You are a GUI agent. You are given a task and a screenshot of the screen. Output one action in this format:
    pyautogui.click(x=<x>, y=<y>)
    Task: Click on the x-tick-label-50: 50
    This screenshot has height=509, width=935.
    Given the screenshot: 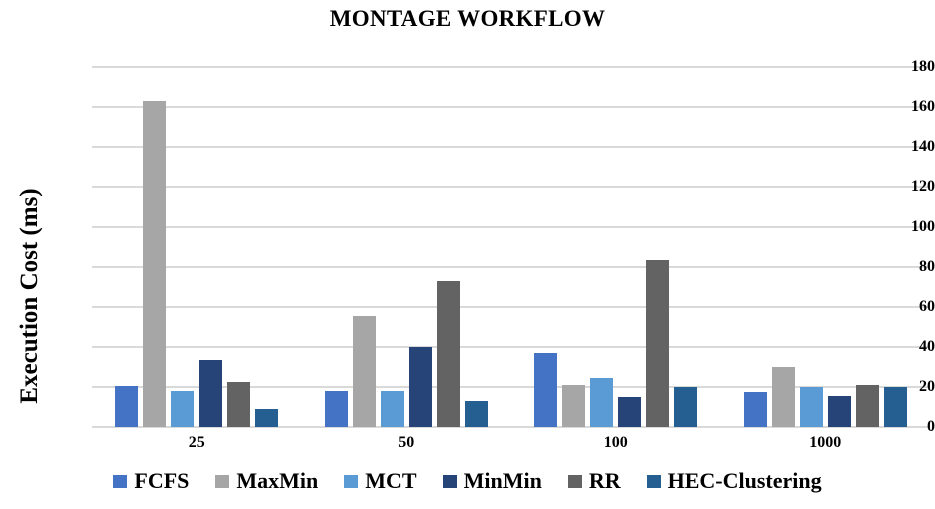 What is the action you would take?
    pyautogui.click(x=406, y=442)
    